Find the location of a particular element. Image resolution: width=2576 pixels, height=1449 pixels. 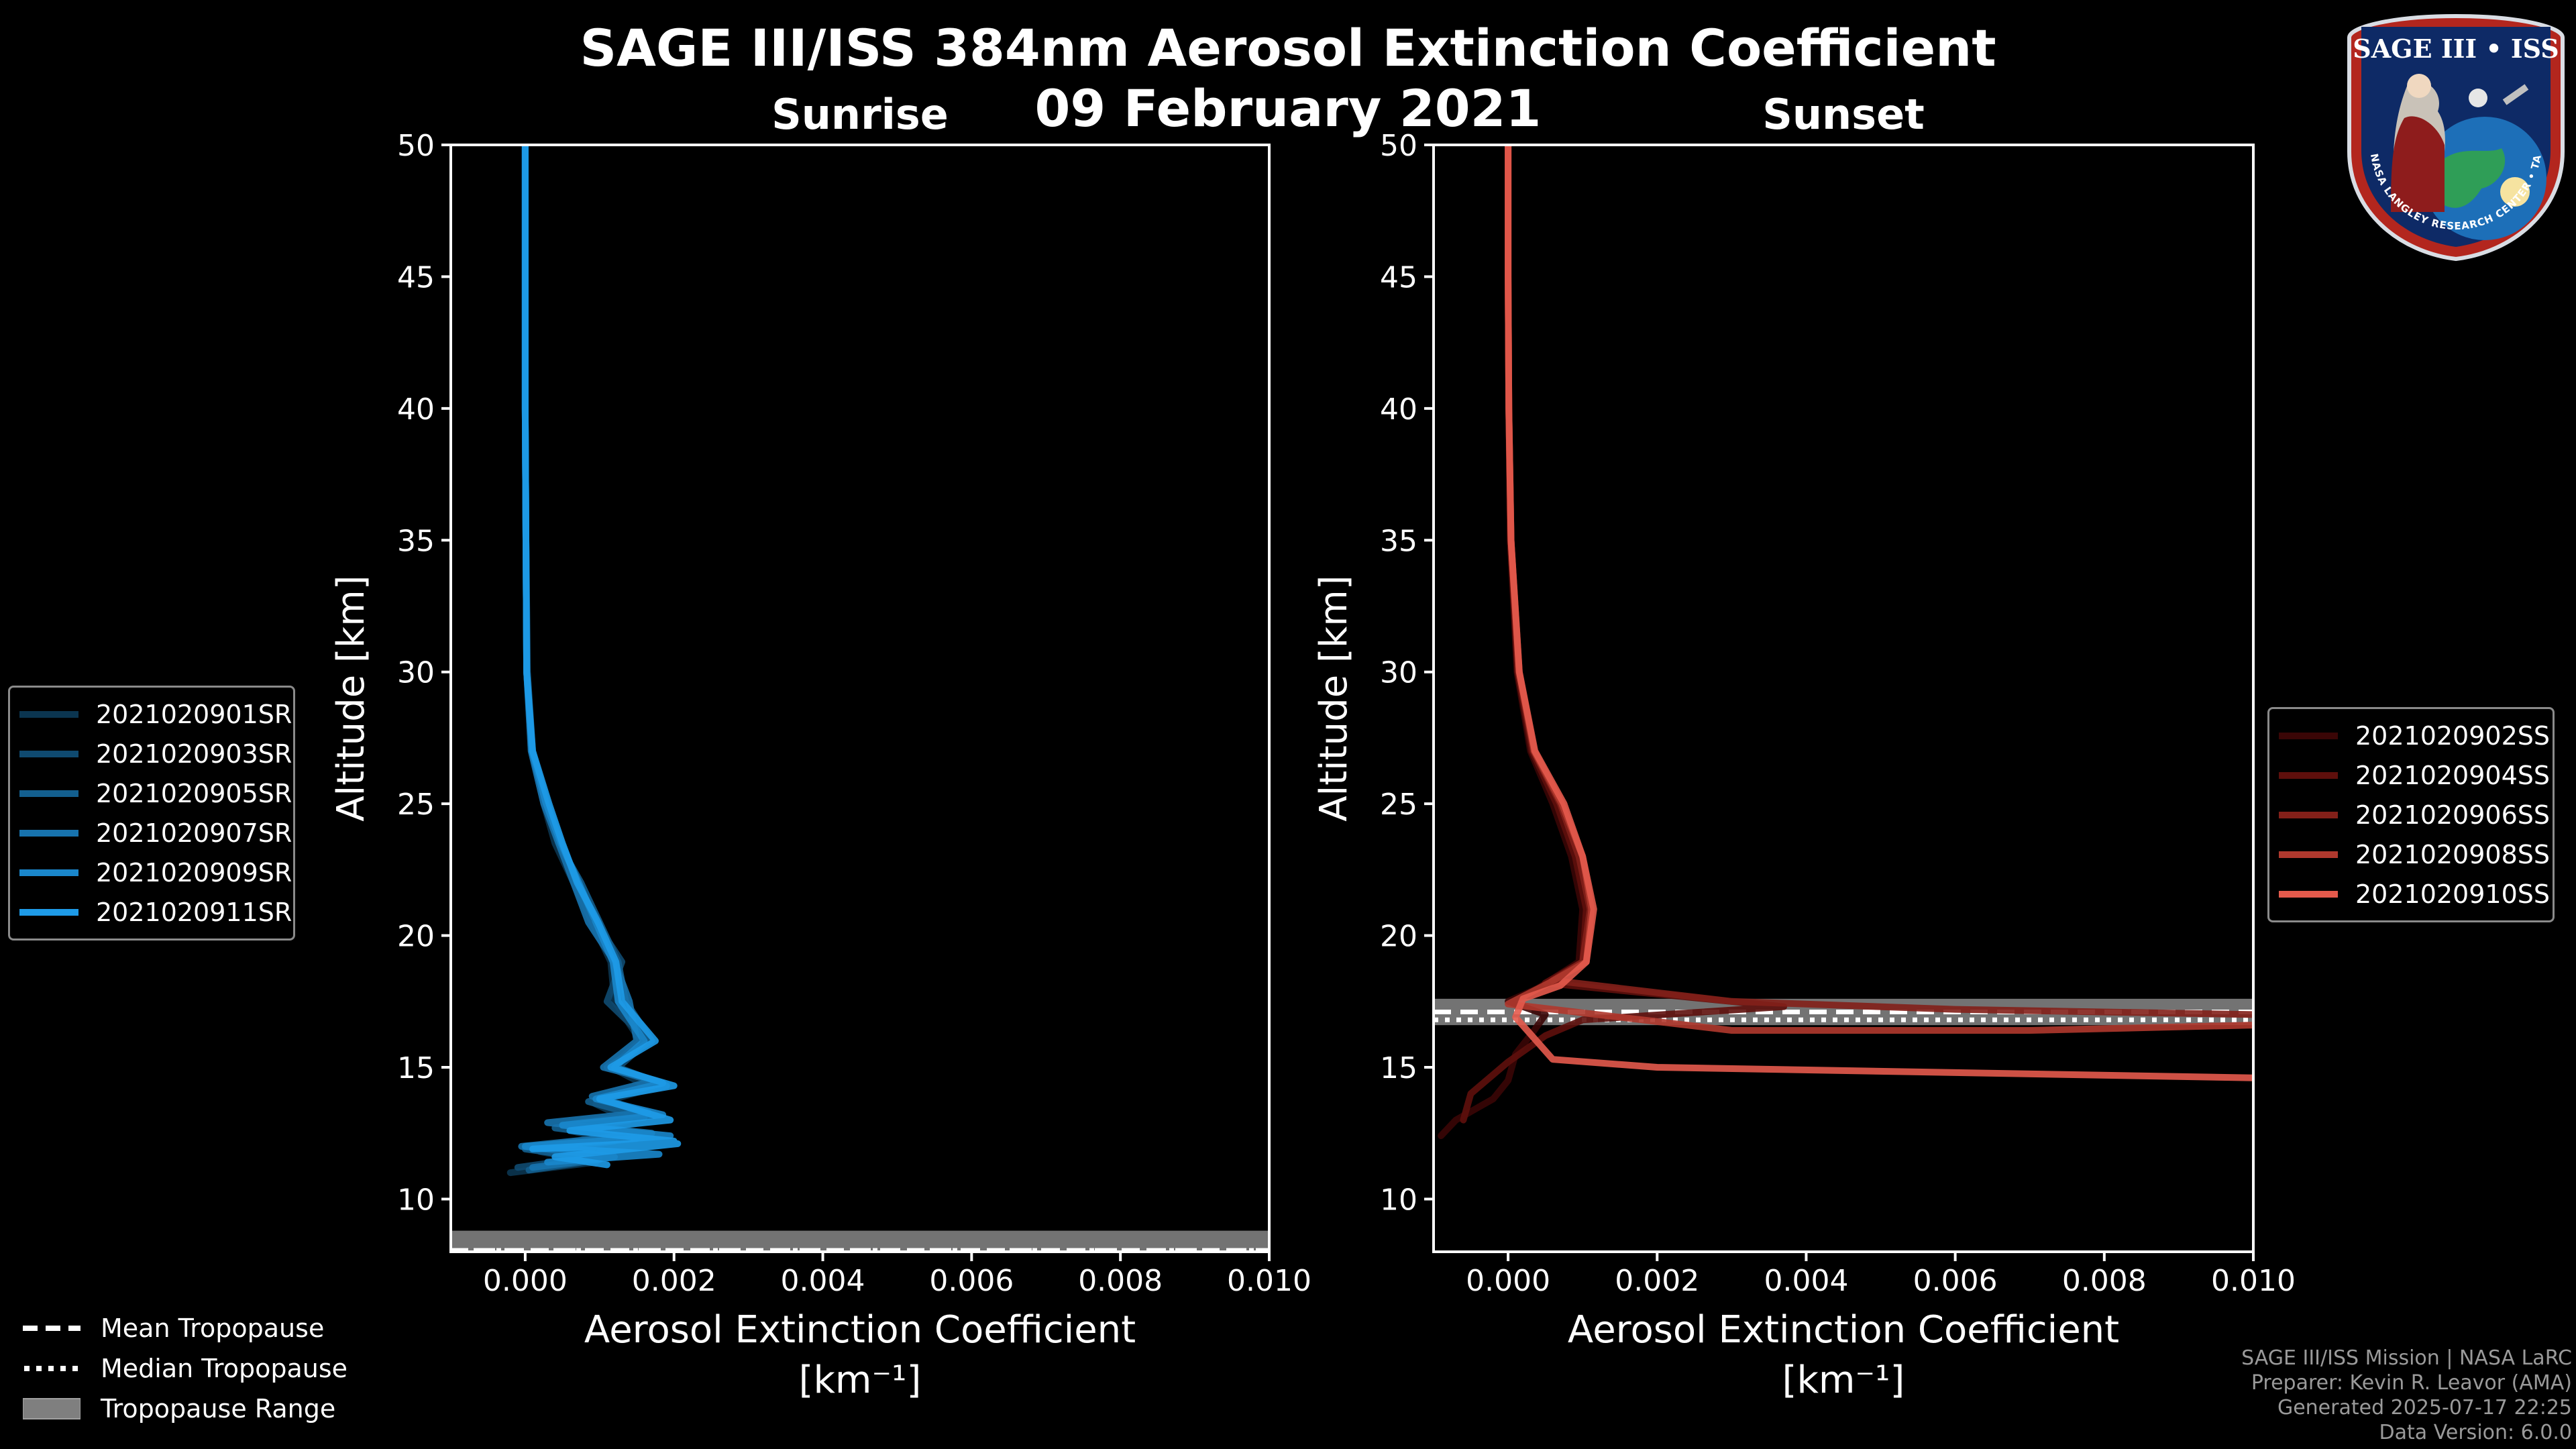

sunrise-ytick-label: 20 is located at coordinates (416, 937).